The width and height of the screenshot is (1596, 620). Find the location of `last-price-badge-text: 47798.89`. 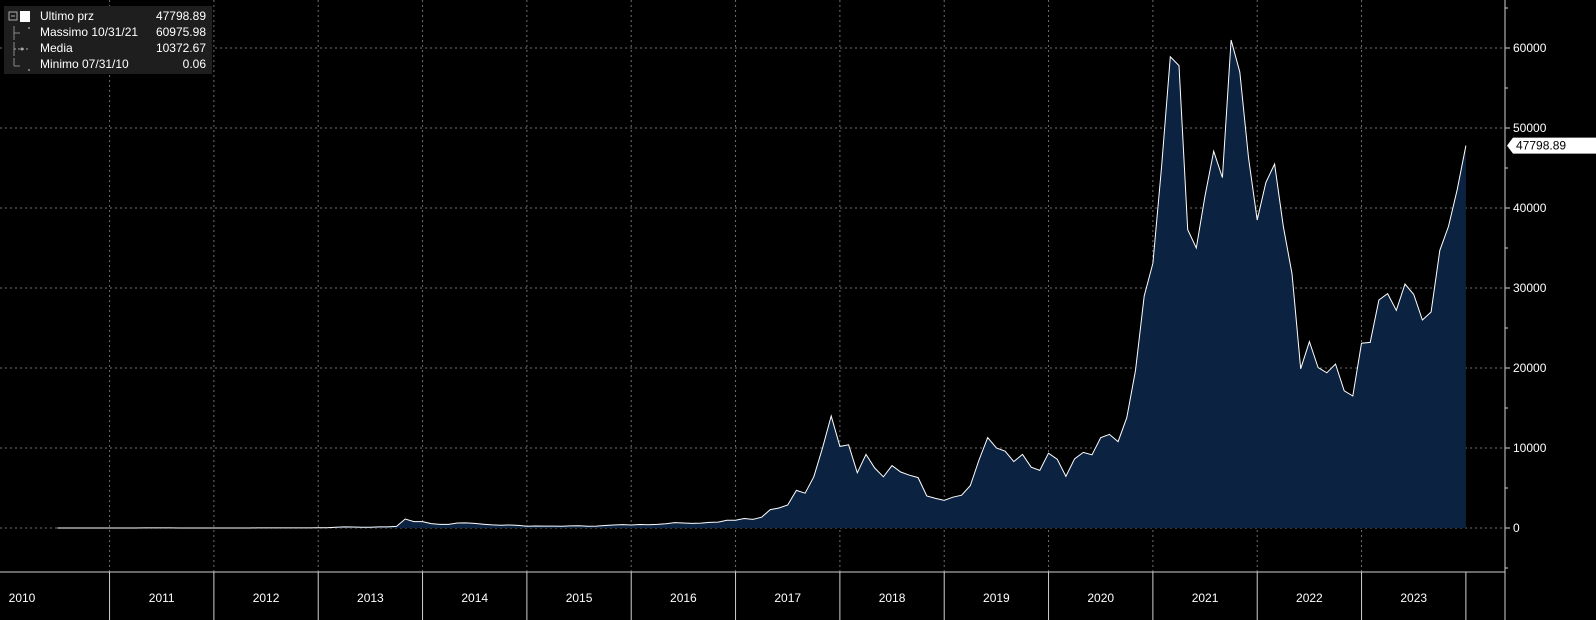

last-price-badge-text: 47798.89 is located at coordinates (1541, 146).